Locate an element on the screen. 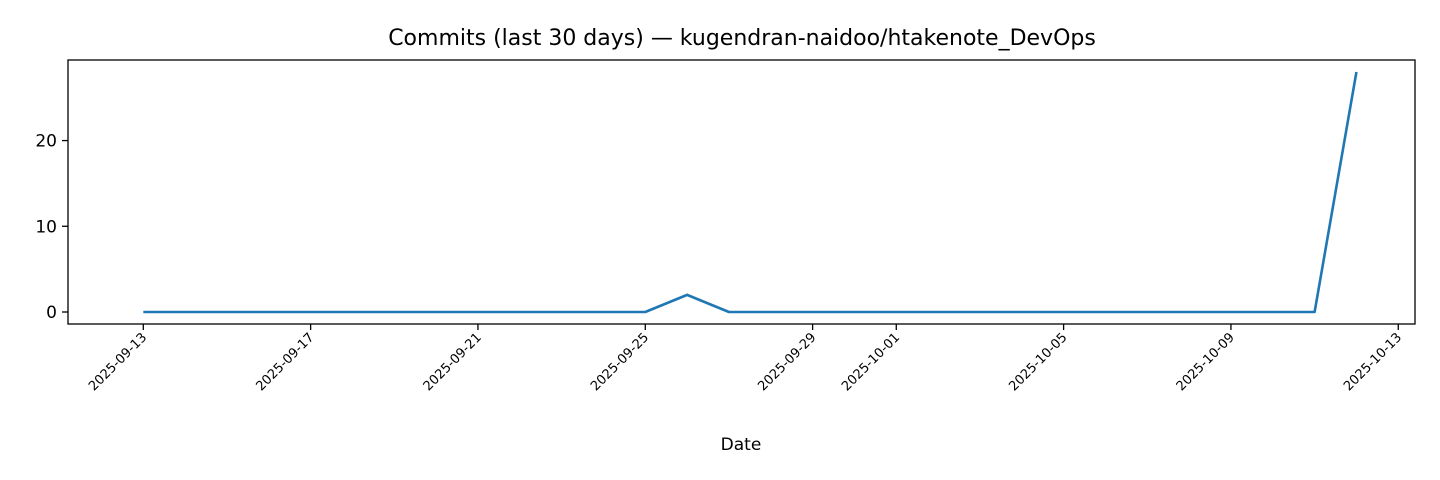  y-tick-label: 10 is located at coordinates (46, 227).